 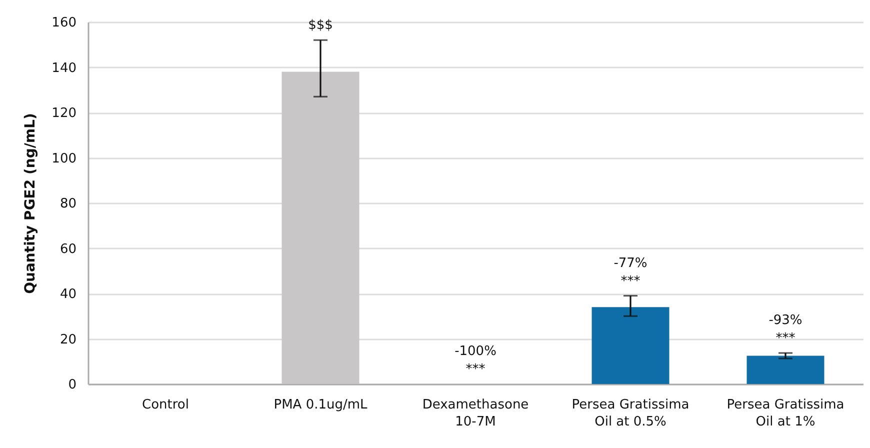 What do you see at coordinates (68, 204) in the screenshot?
I see `y-tick-label: 80` at bounding box center [68, 204].